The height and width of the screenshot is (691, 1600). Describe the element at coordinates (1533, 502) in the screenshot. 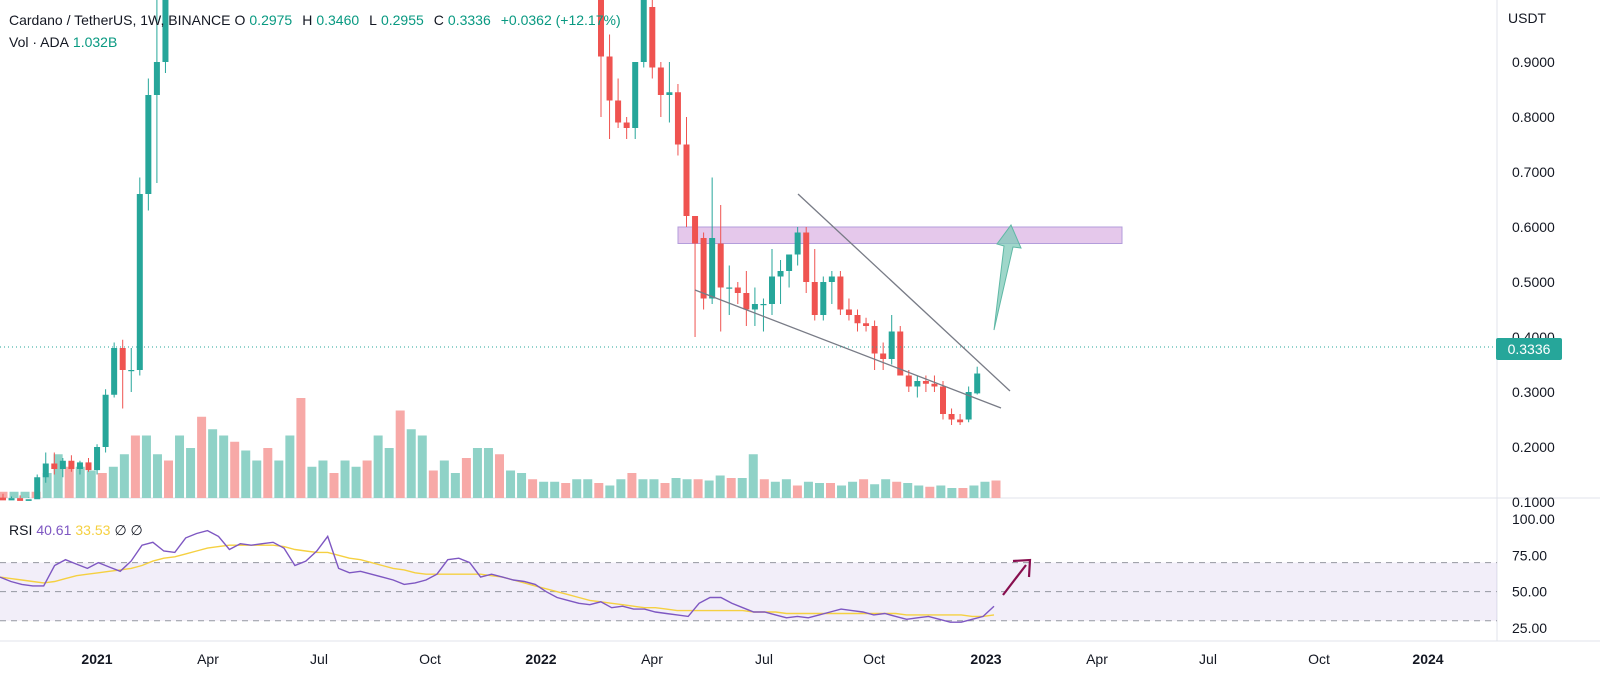

I see `price-tick-label: 0.1000` at that location.